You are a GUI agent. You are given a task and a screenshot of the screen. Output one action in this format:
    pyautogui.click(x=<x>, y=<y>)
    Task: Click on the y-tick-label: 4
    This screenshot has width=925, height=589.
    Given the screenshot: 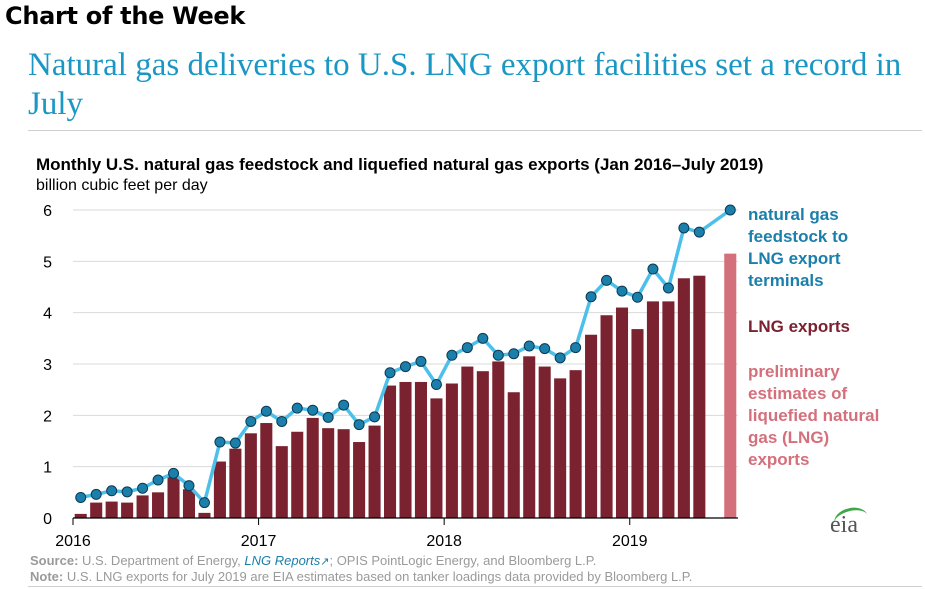 What is the action you would take?
    pyautogui.click(x=47, y=314)
    